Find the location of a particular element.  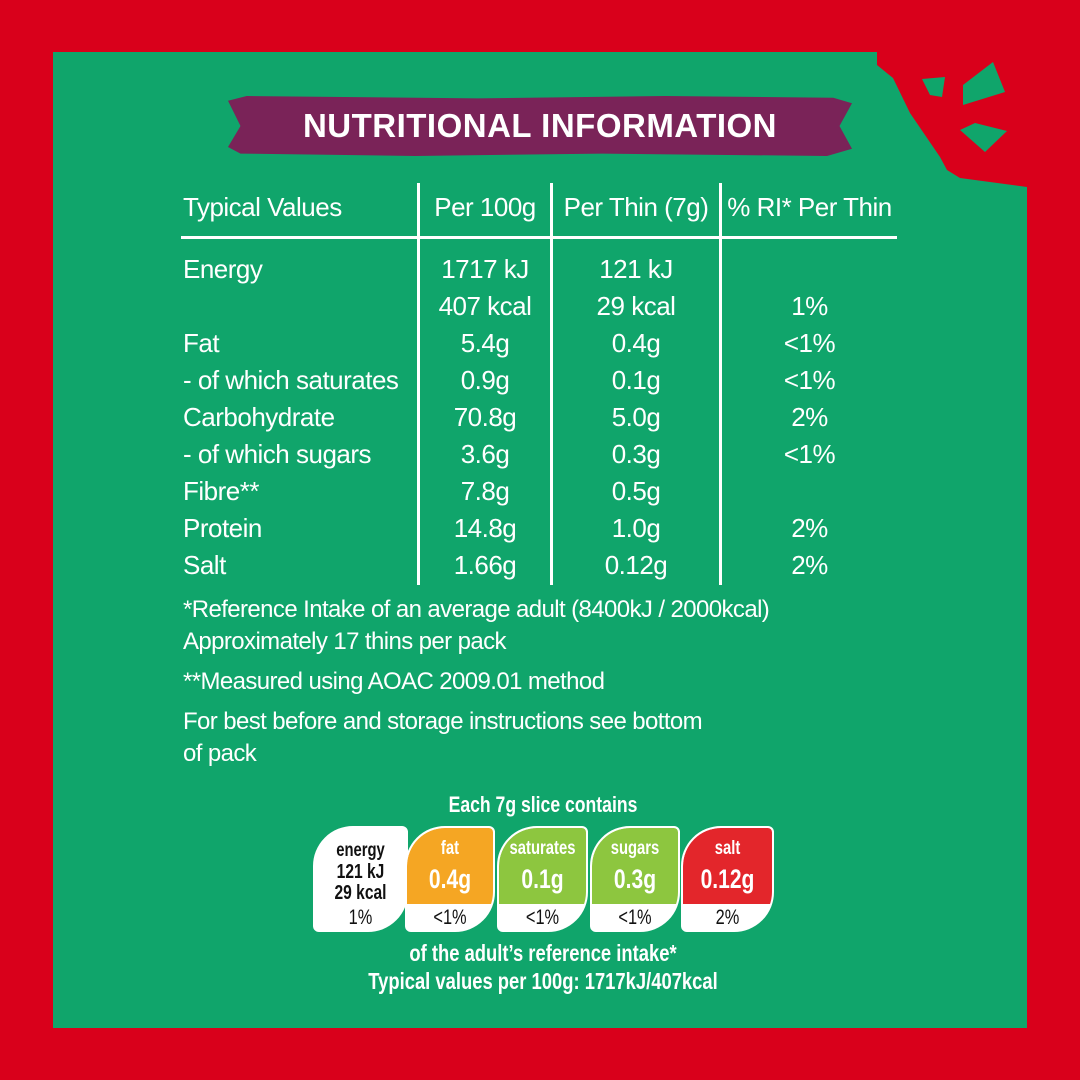

title-banner is located at coordinates (540, 126).